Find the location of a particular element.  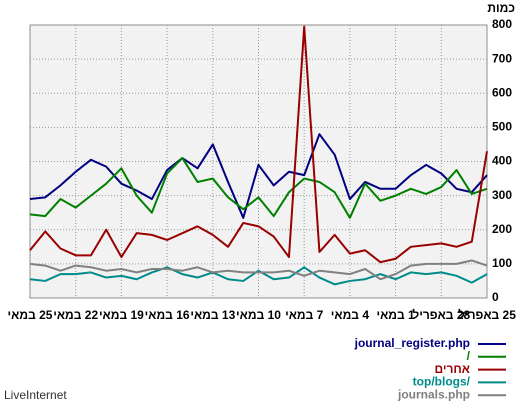

y-tick-label: 400 is located at coordinates (502, 161).